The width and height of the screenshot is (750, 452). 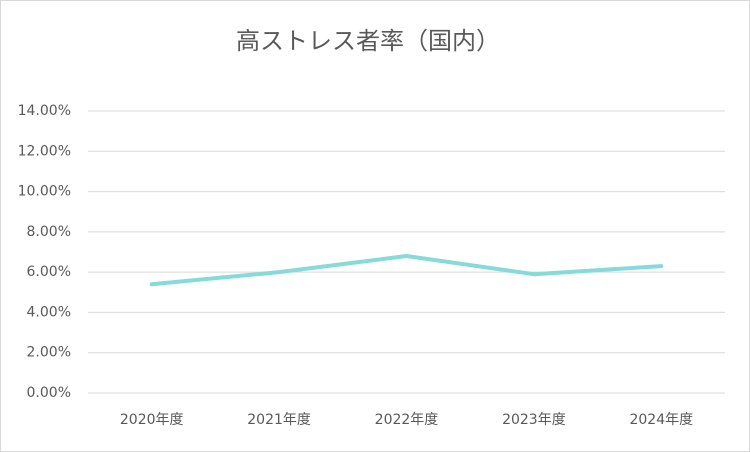 I want to click on y-tick-label: 12.00%, so click(x=44, y=151).